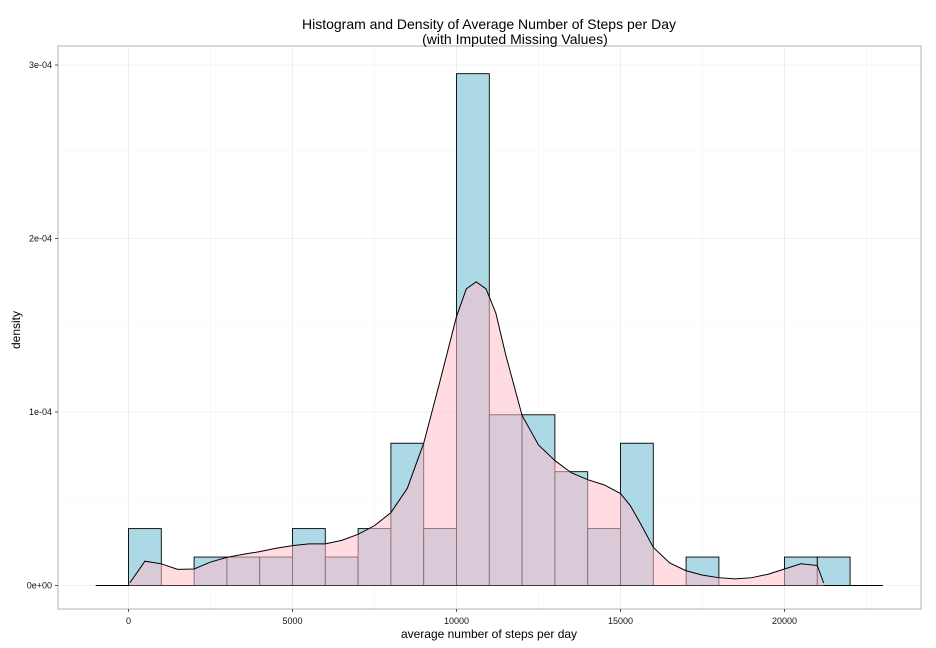 The width and height of the screenshot is (936, 648). What do you see at coordinates (784, 621) in the screenshot?
I see `x-tick-label: 20000` at bounding box center [784, 621].